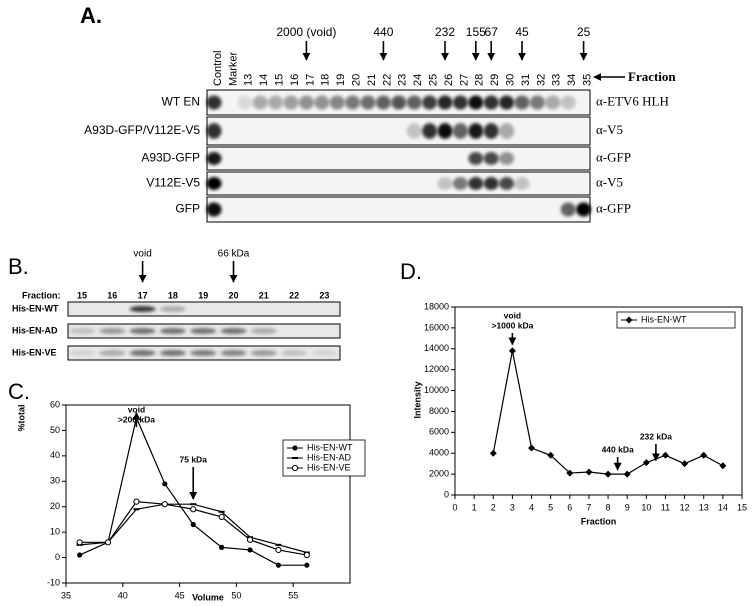  What do you see at coordinates (436, 327) in the screenshot?
I see `y-tick-label: 16000` at bounding box center [436, 327].